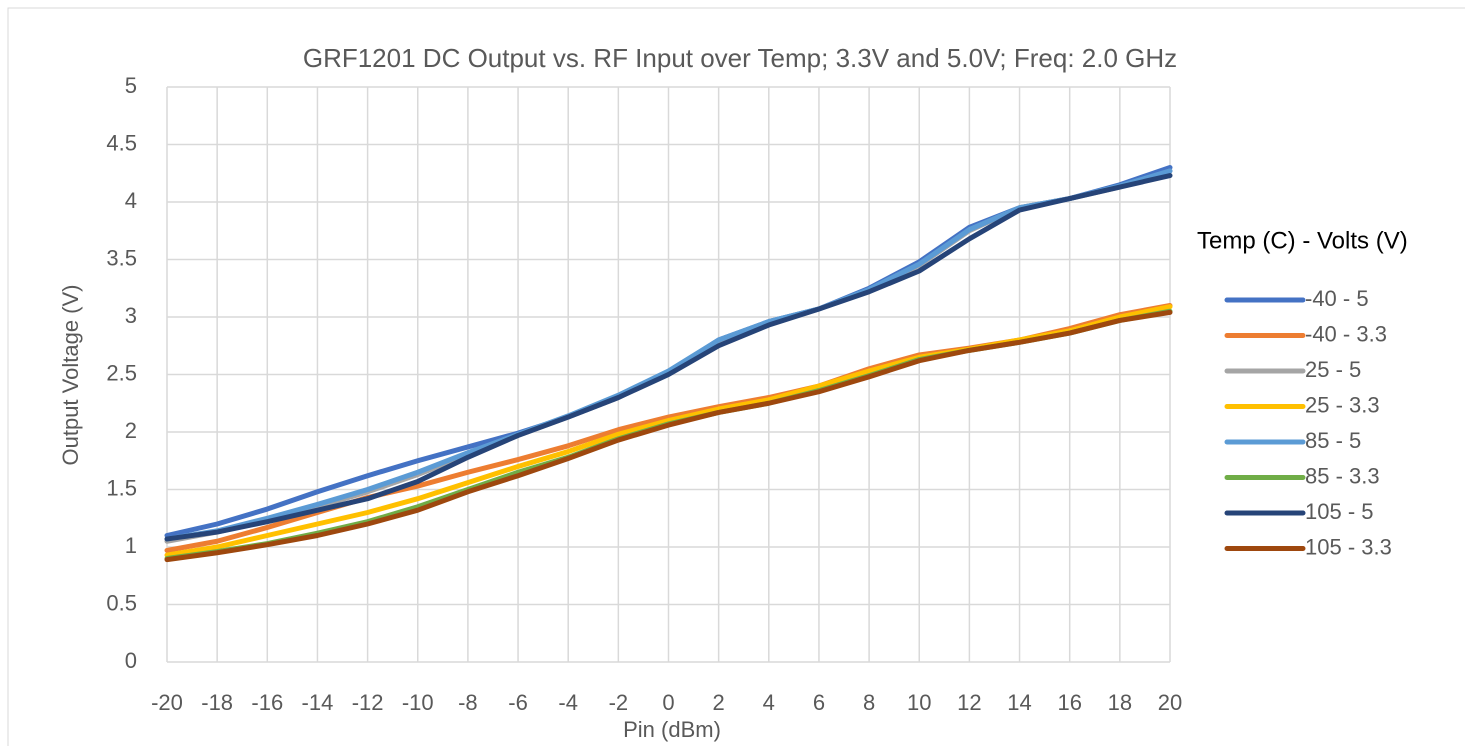  Describe the element at coordinates (1339, 511) in the screenshot. I see `legend-label: 105 - 5` at that location.